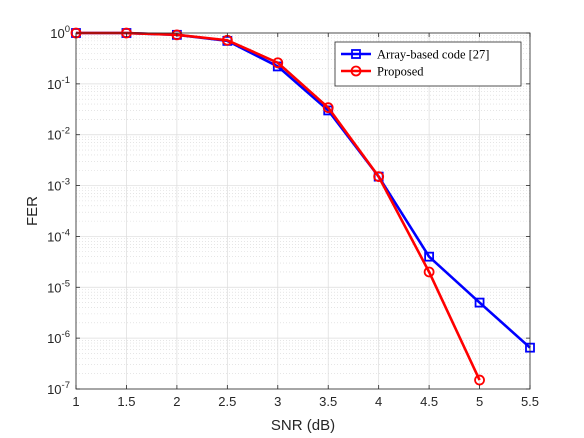 The image size is (584, 438). Describe the element at coordinates (433, 55) in the screenshot. I see `legend-label: Array-based code [27]` at that location.